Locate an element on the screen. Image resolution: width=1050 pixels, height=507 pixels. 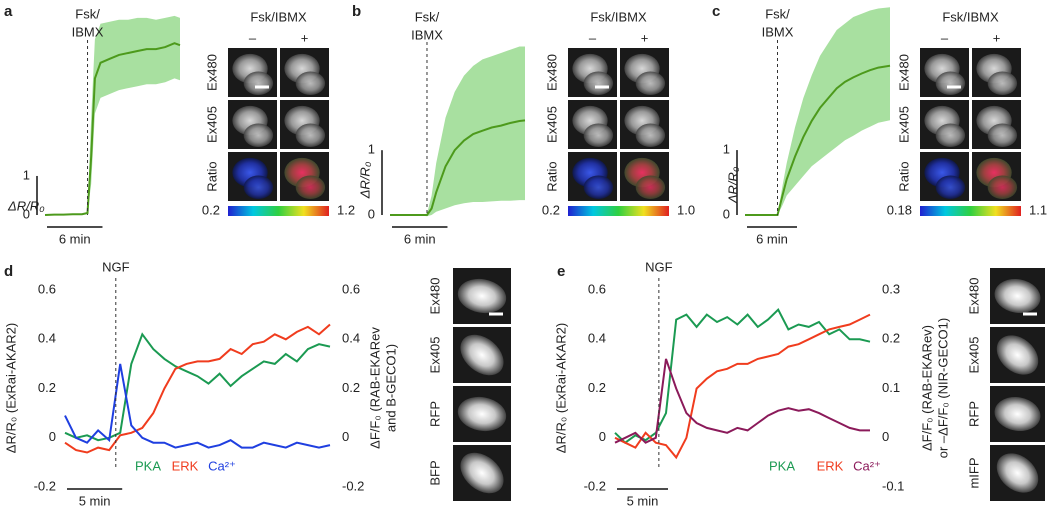
panel-letter: d is located at coordinates (8, 271).